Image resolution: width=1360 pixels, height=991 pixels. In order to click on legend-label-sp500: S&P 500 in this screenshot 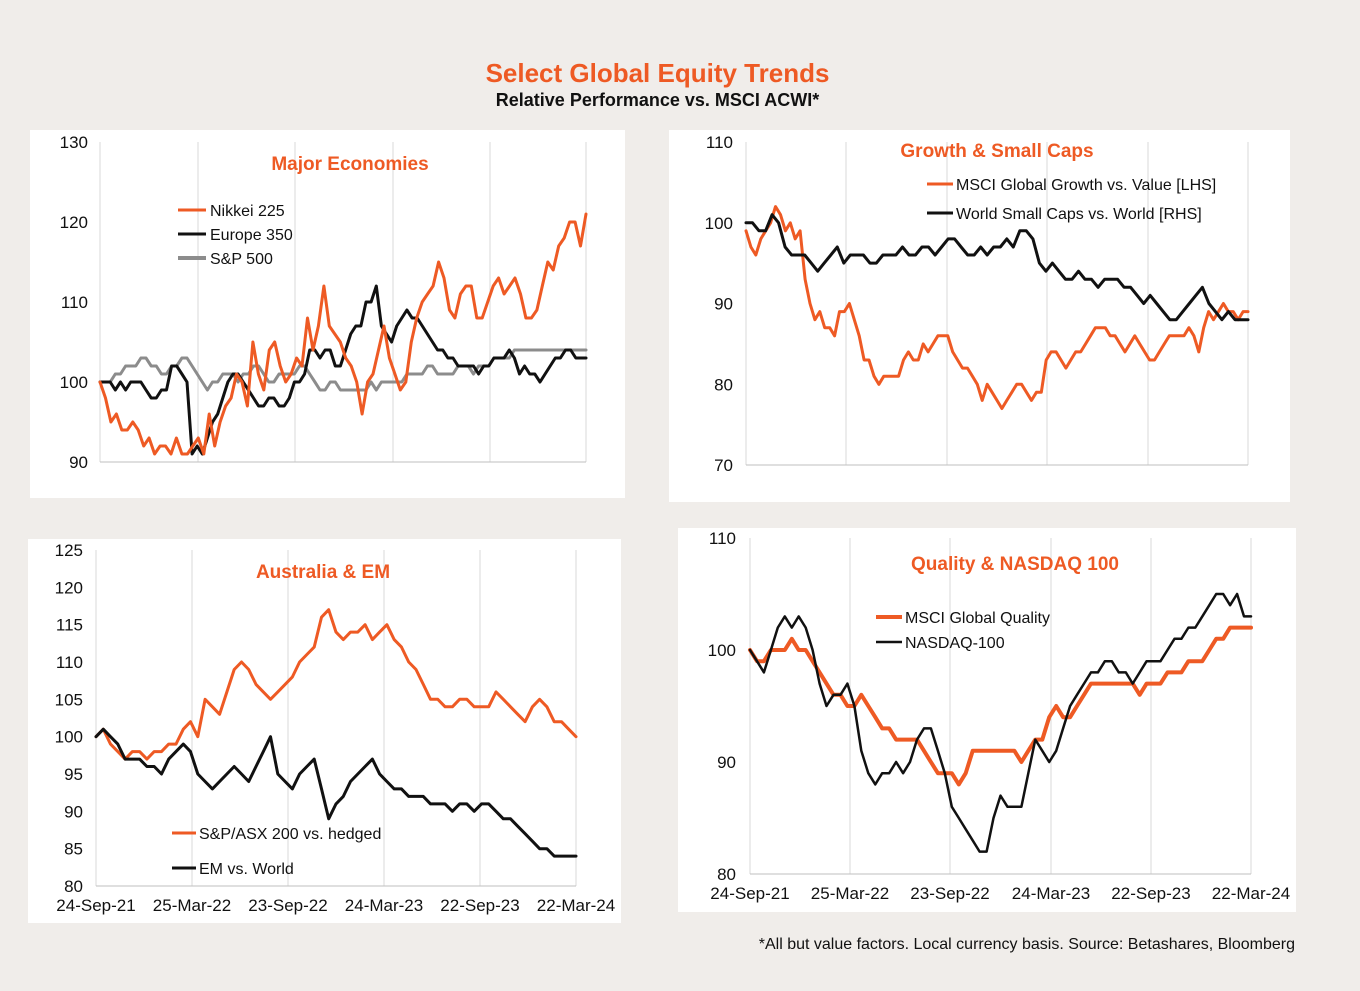, I will do `click(241, 259)`.